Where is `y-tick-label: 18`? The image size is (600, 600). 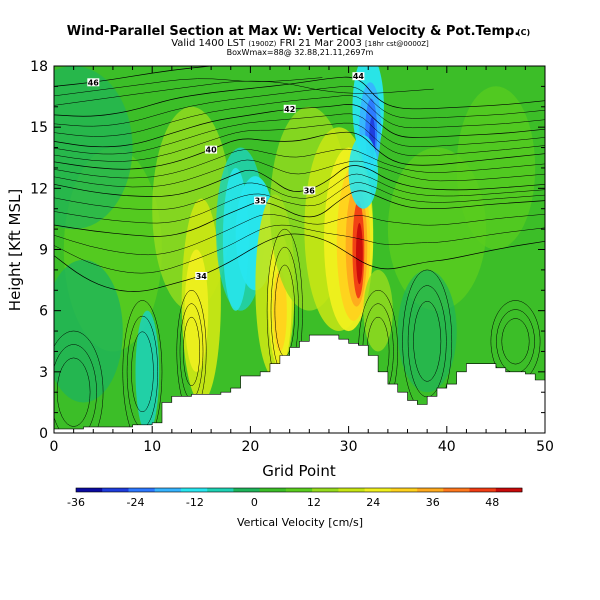 y-tick-label: 18 is located at coordinates (39, 67).